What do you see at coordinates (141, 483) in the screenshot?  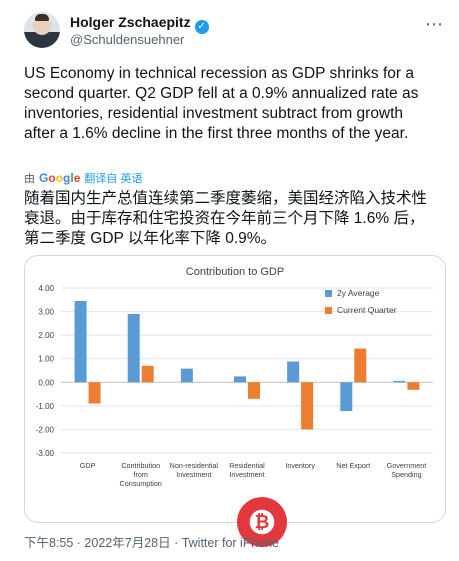 I see `x-category-label: Consumption` at bounding box center [141, 483].